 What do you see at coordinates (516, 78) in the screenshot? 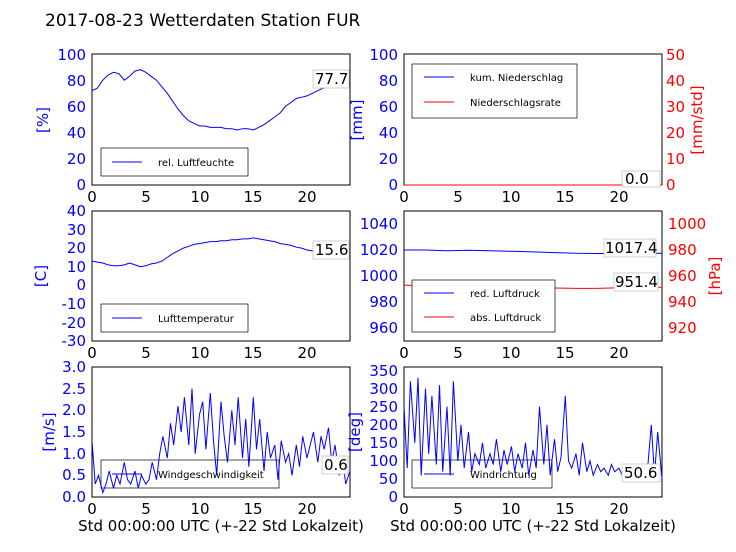
I see `precipitation-legend-label-cumulative: kum. Niederschlag` at bounding box center [516, 78].